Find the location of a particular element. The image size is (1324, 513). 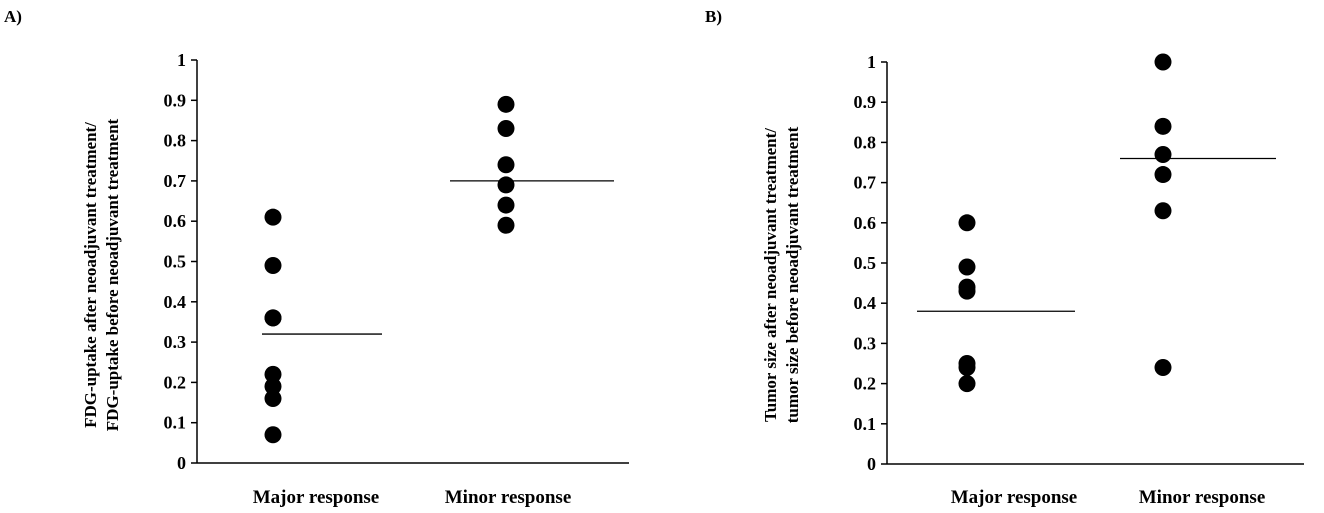

y-axis-label-a-line1: FDG-uptake after neoadjuvant treatment/ is located at coordinates (90, 275).